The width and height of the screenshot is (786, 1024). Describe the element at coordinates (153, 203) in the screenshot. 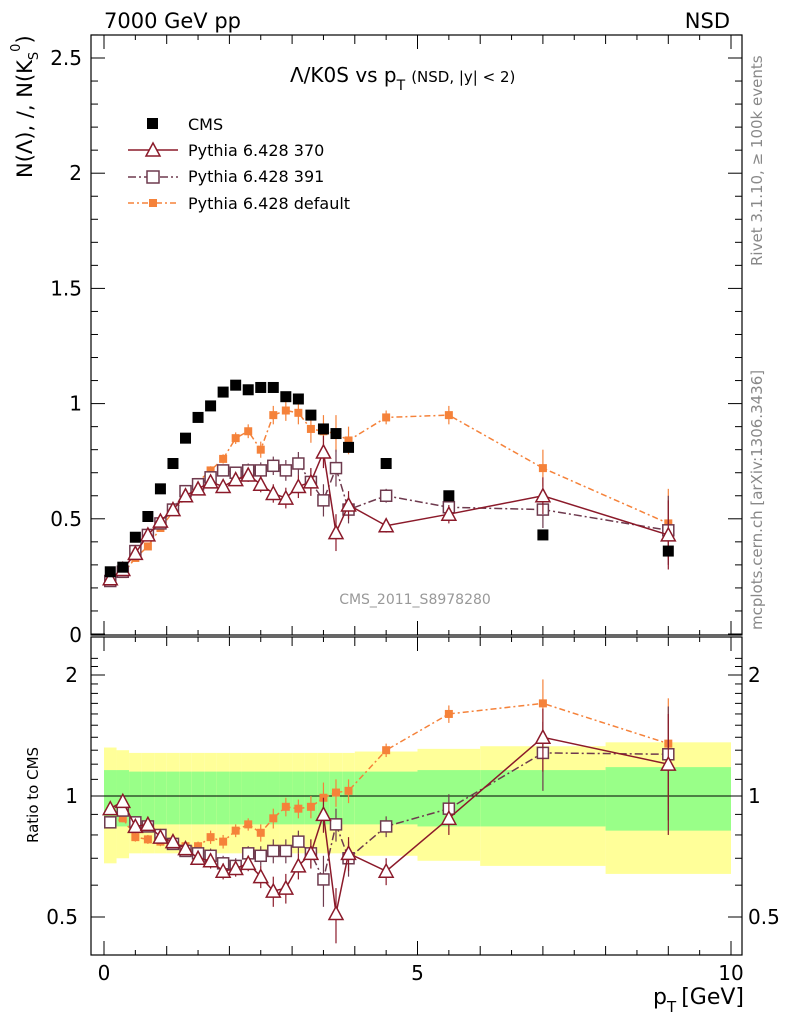

I see `legend-marker-default` at that location.